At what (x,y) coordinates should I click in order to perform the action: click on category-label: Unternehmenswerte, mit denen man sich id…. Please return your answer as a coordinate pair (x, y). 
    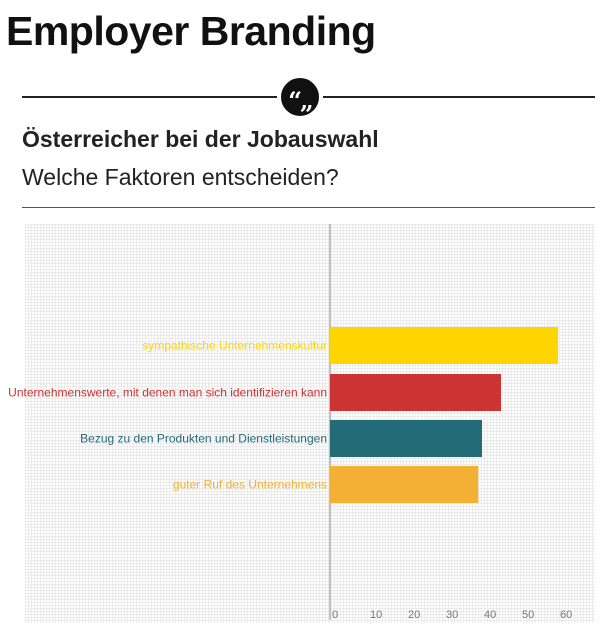
    Looking at the image, I should click on (167, 393).